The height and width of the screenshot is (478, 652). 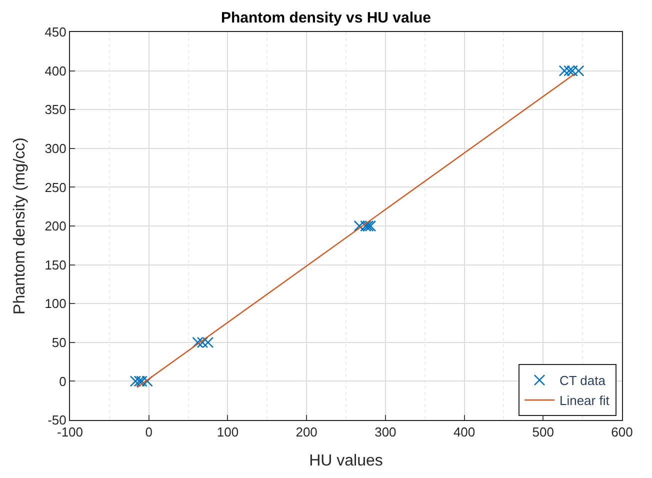 What do you see at coordinates (148, 432) in the screenshot?
I see `x-tick-label: 0` at bounding box center [148, 432].